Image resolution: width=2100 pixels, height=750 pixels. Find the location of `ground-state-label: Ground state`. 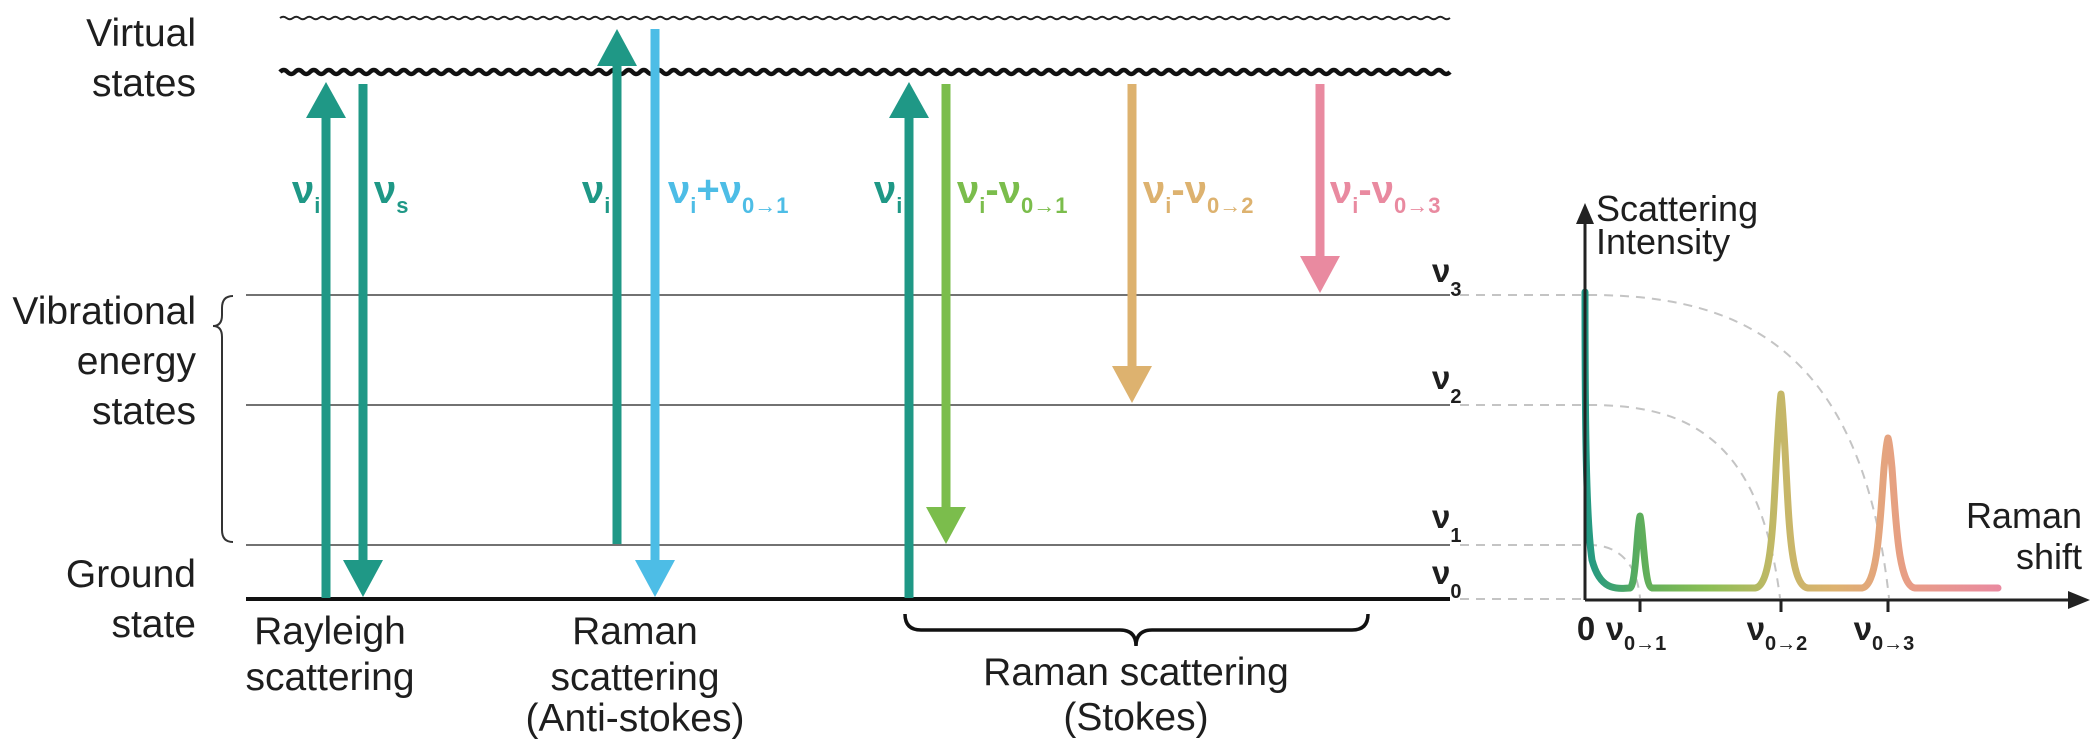

ground-state-label: Ground state is located at coordinates (131, 599).